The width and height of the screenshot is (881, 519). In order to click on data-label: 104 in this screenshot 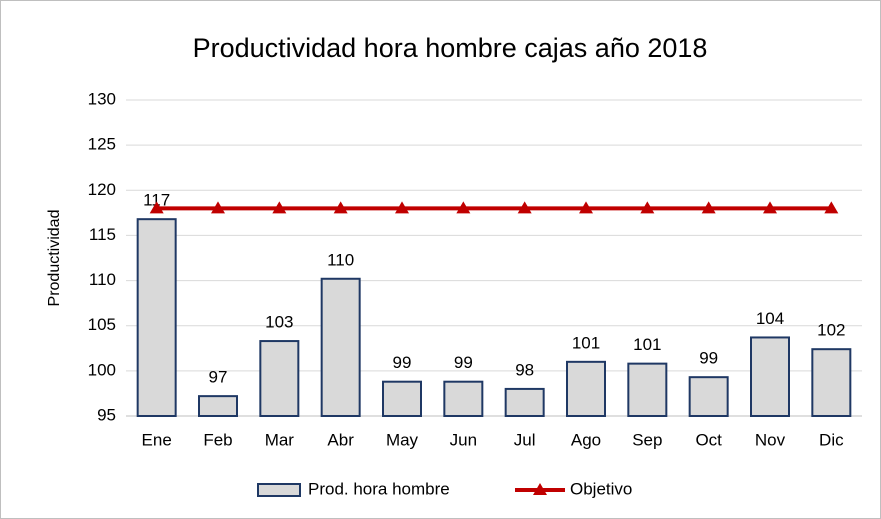, I will do `click(770, 318)`.